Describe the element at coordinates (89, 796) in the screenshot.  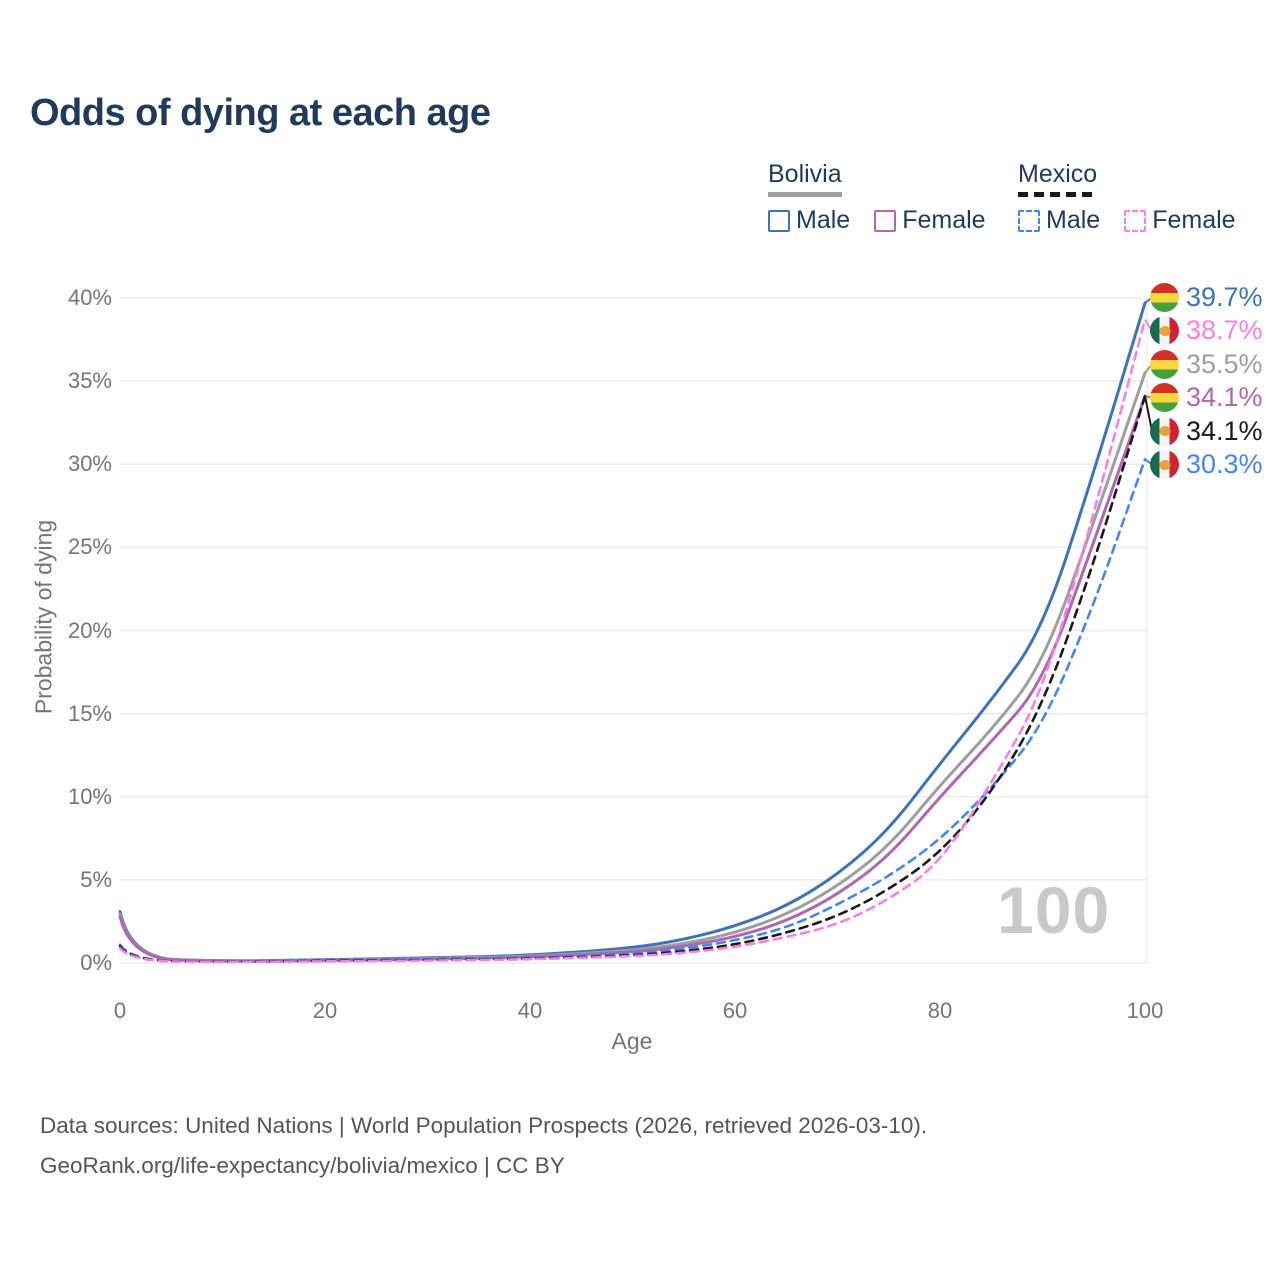
I see `y-tick-label: 10%` at that location.